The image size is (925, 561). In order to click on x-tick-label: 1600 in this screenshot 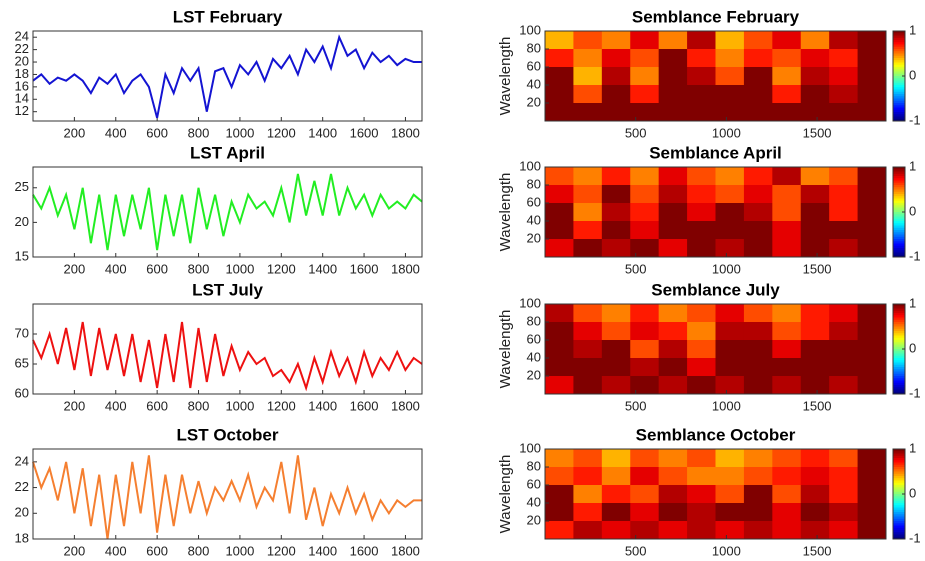, I will do `click(364, 268)`.